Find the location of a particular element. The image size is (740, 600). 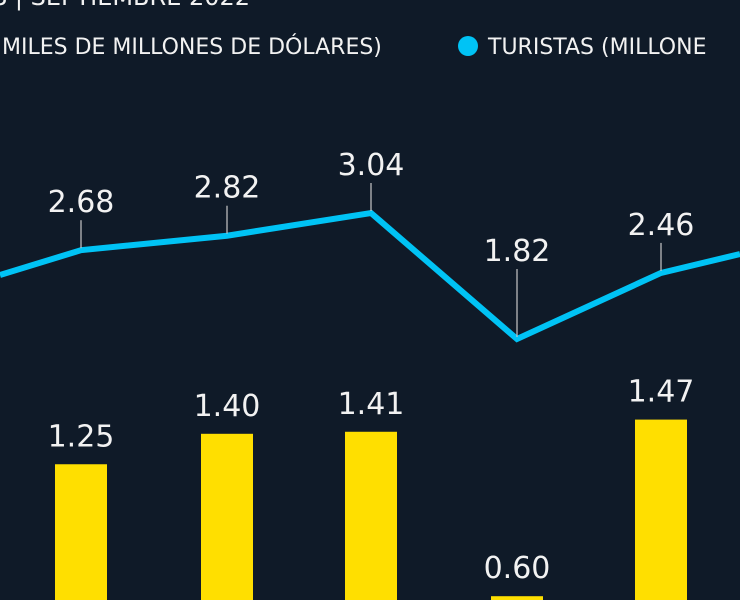

bar-label: 1.25 is located at coordinates (81, 436).